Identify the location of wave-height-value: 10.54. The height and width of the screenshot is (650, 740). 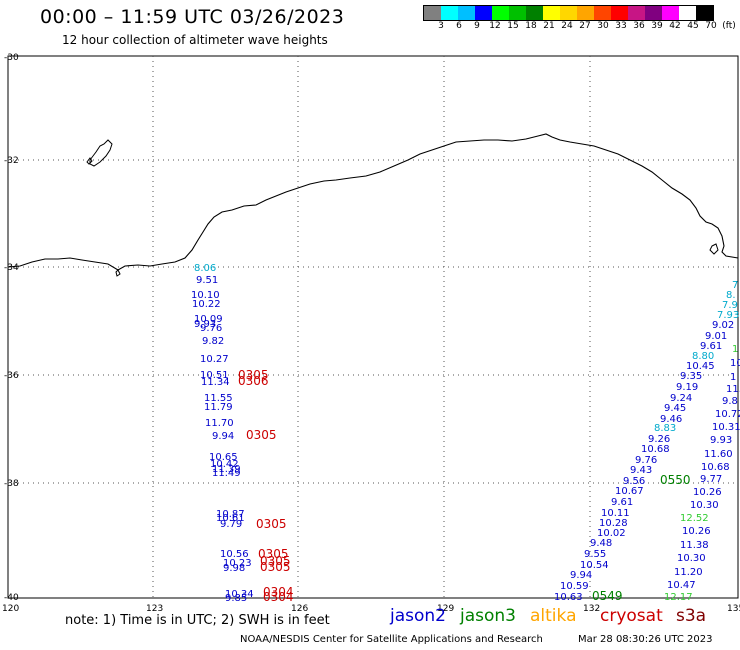
(594, 565).